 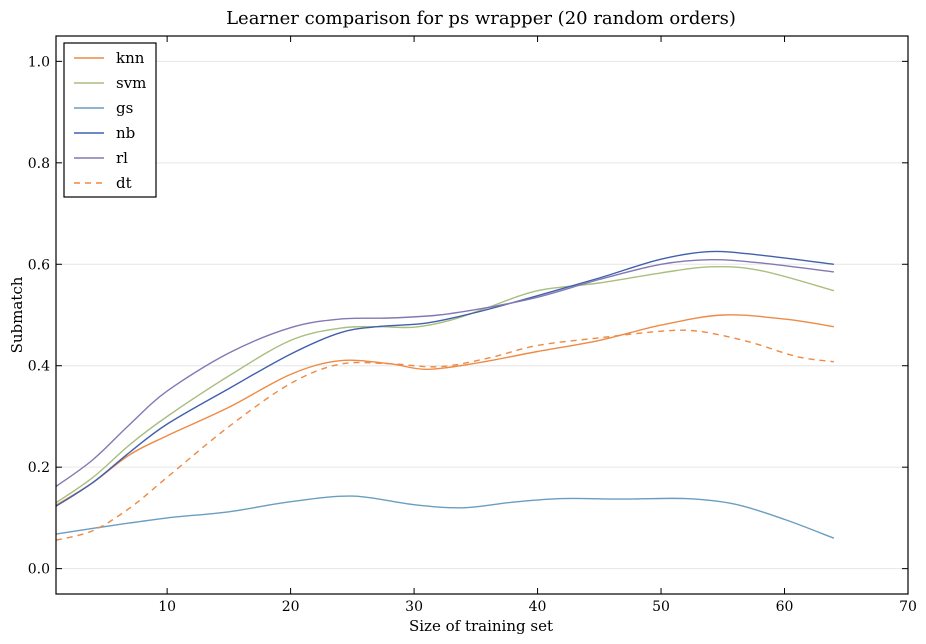 I want to click on legend-label-svm: svm, so click(x=131, y=83).